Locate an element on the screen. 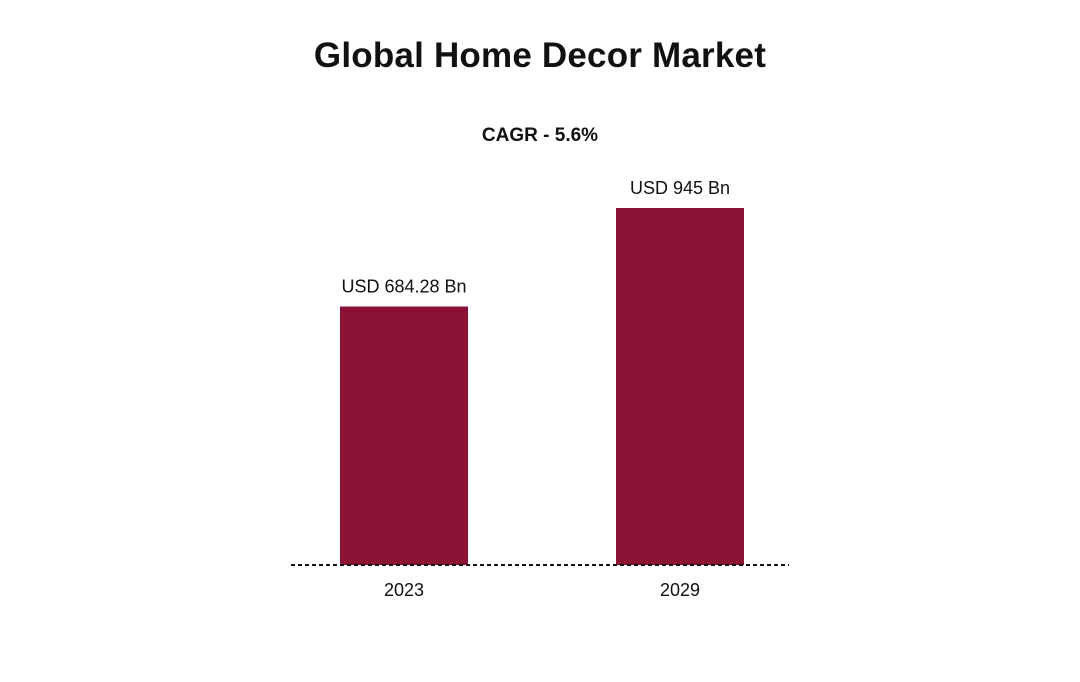 The height and width of the screenshot is (682, 1080). bar-2029 is located at coordinates (680, 386).